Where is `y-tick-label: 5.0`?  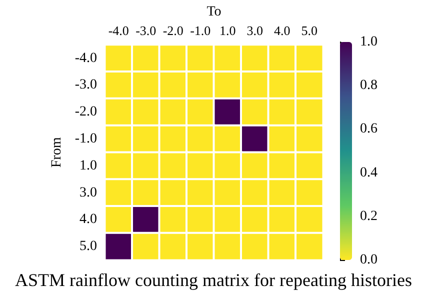 y-tick-label: 5.0 is located at coordinates (88, 246).